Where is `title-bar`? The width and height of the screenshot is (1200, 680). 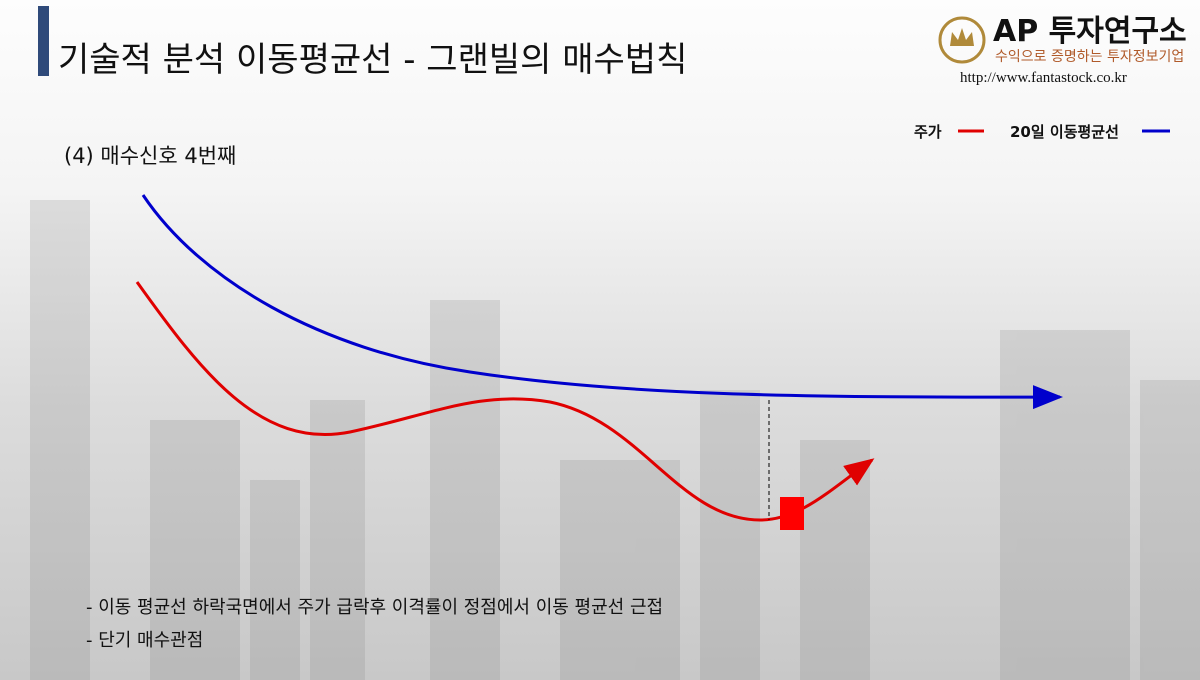 title-bar is located at coordinates (43, 41).